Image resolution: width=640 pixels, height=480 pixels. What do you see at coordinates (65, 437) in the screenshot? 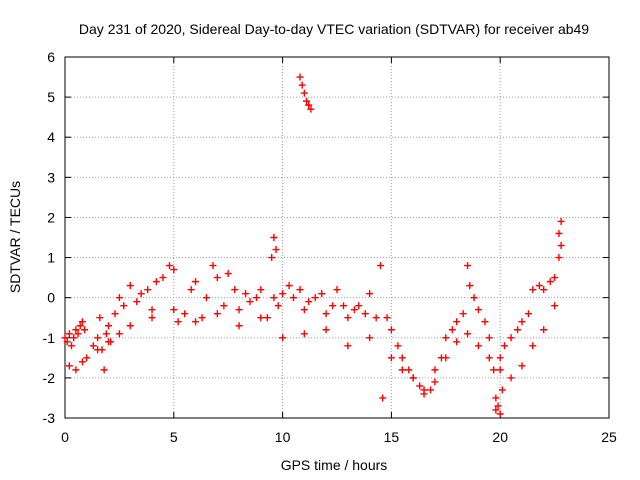
I see `x-tick-label: 0` at bounding box center [65, 437].